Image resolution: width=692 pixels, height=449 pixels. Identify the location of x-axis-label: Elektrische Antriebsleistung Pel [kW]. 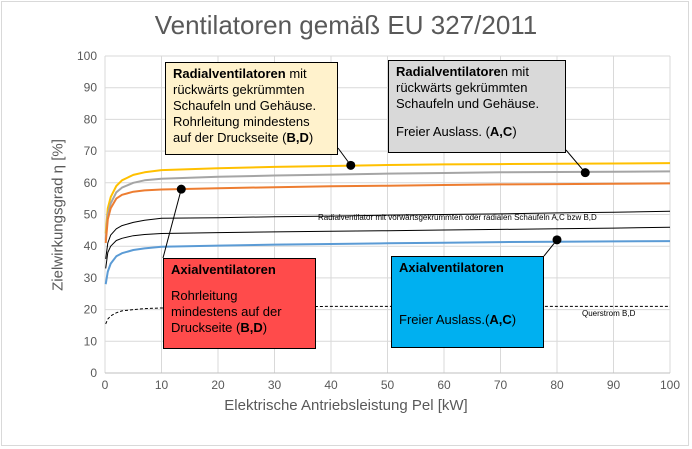
(346, 405).